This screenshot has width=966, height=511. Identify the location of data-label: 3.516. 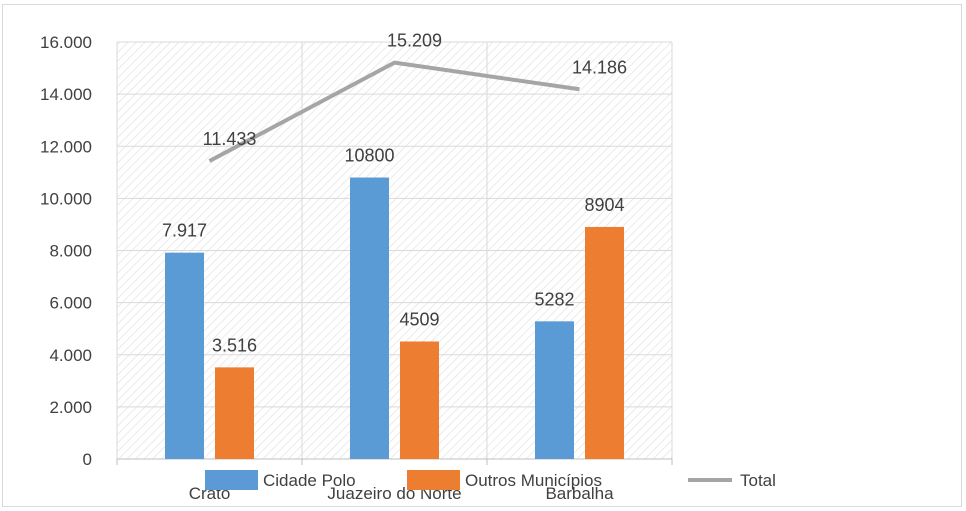
(234, 345).